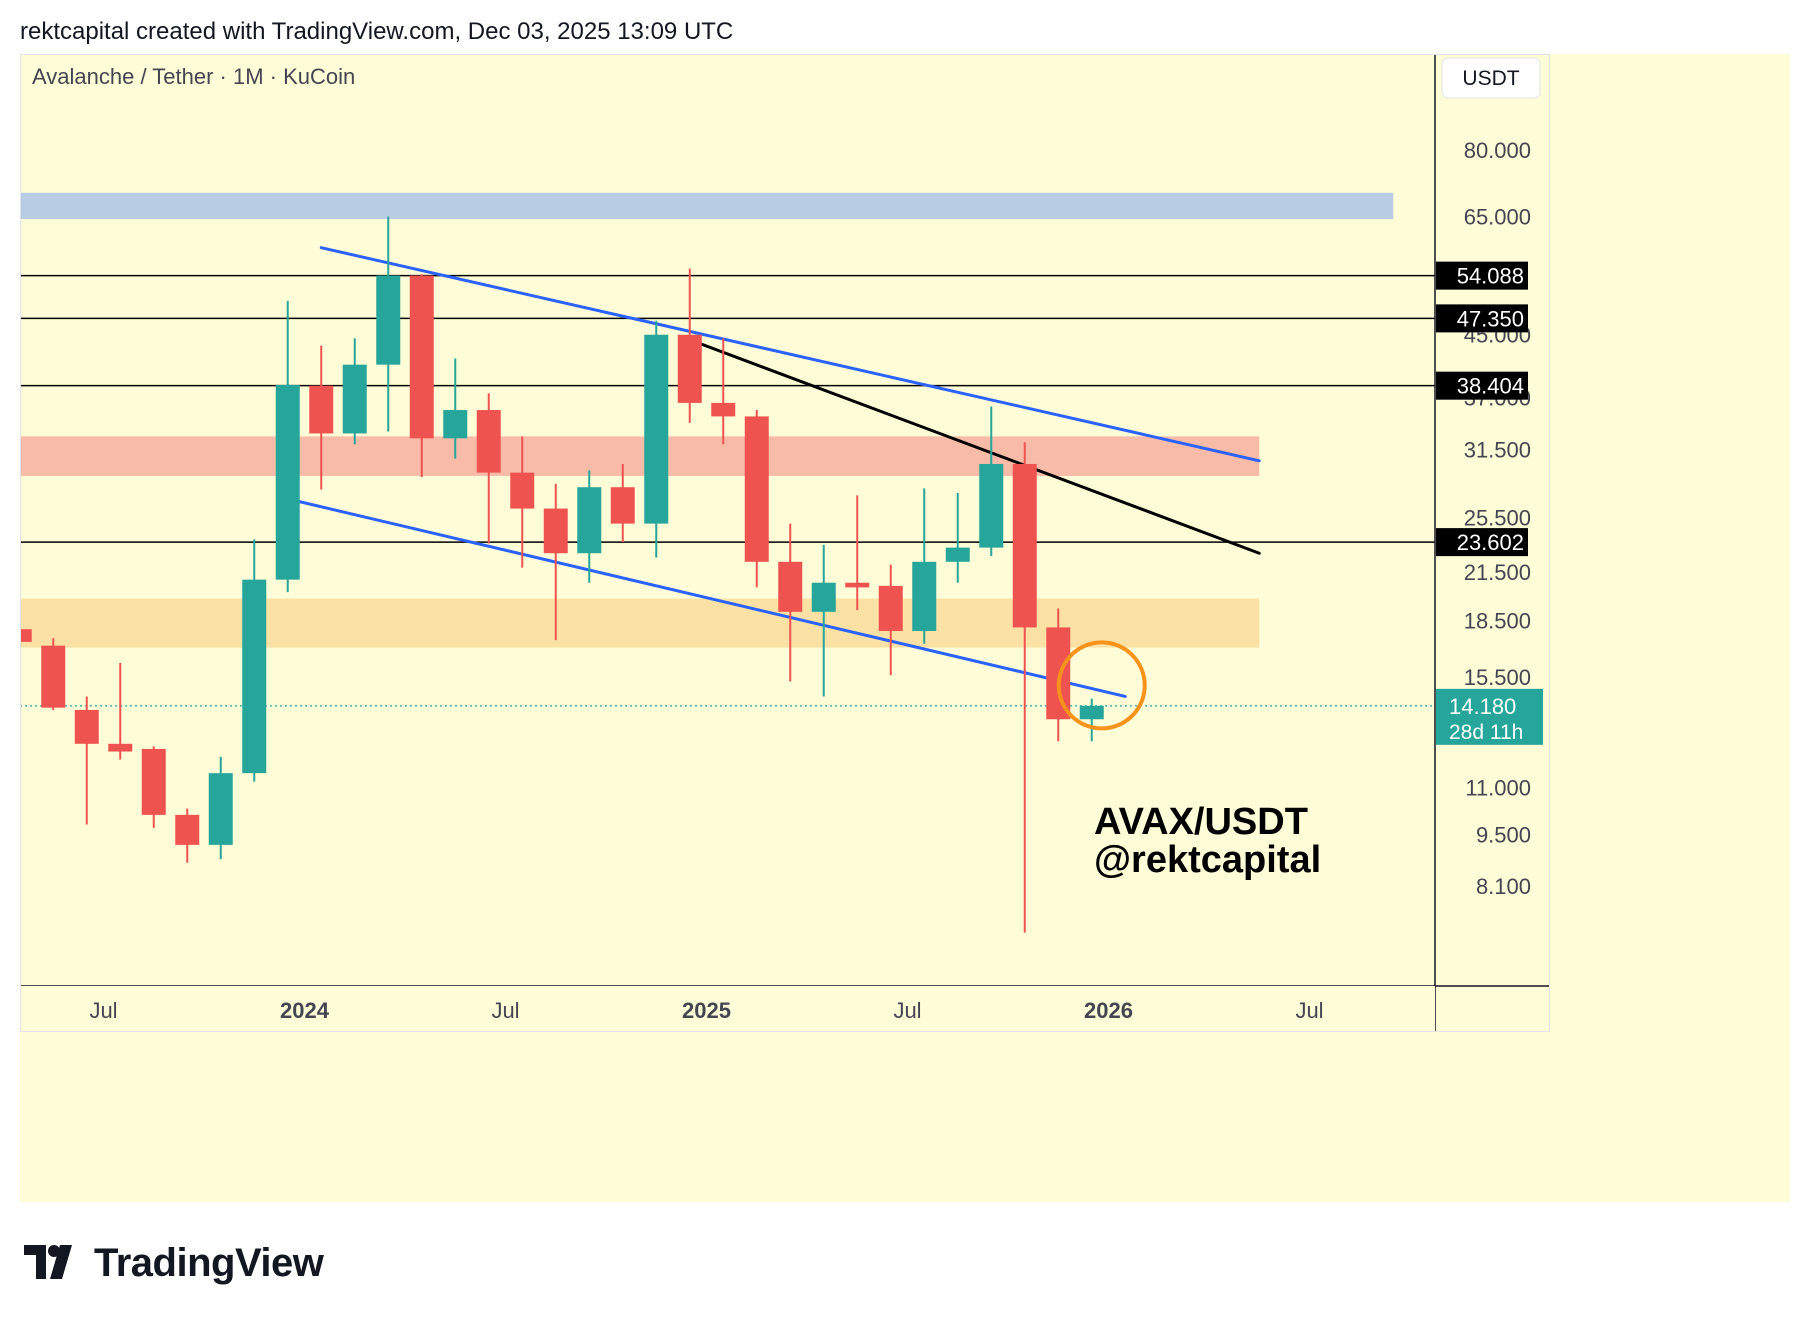 The image size is (1820, 1318). Describe the element at coordinates (640, 623) in the screenshot. I see `orange-support-zone` at that location.